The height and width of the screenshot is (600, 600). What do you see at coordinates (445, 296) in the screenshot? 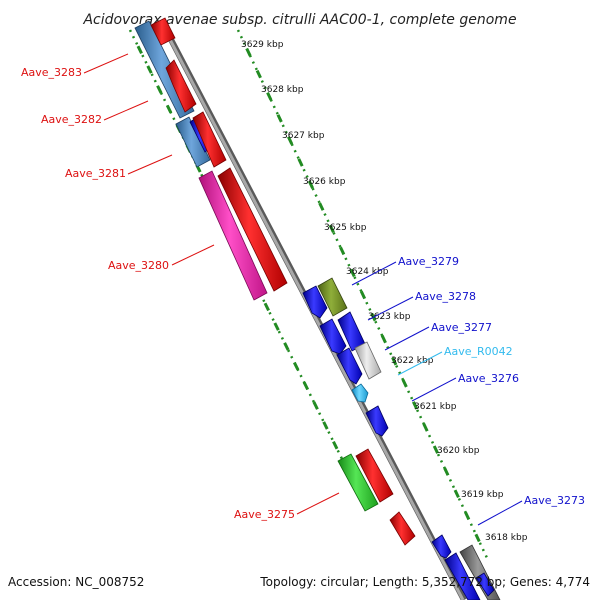
I see `gene-label-aave-3278: Aave_3278` at bounding box center [445, 296].